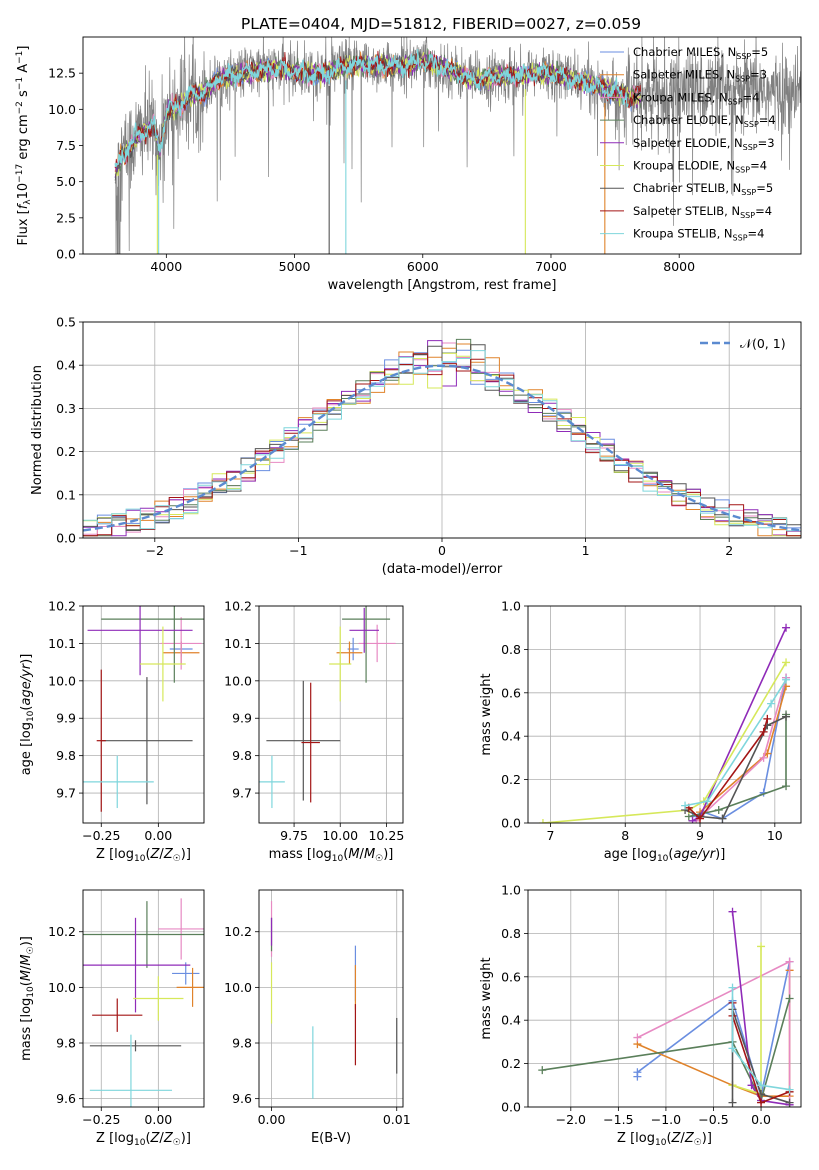 This screenshot has height=1170, width=819. I want to click on panel-mass-vs-ebv: 0.00 0.01 9.6 9.8 10.0 10.2 E(B-V), so click(317, 1017).